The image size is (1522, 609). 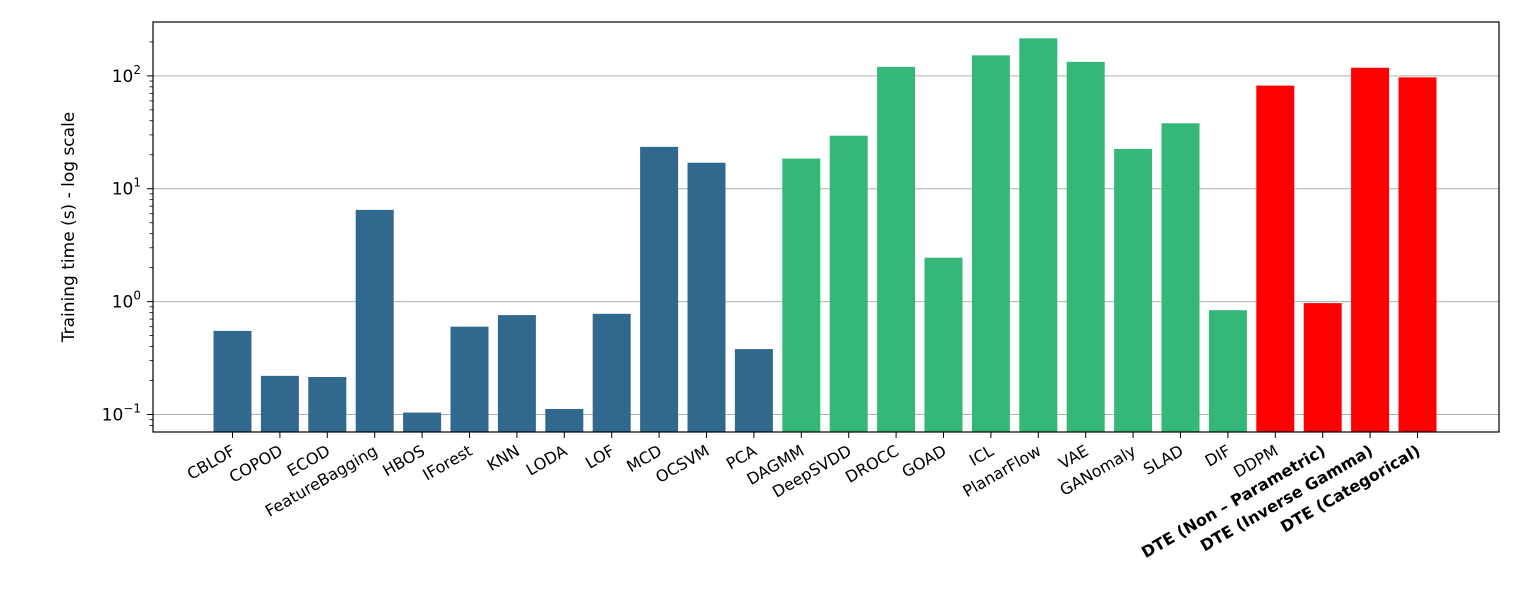 What do you see at coordinates (564, 420) in the screenshot?
I see `bar-loda` at bounding box center [564, 420].